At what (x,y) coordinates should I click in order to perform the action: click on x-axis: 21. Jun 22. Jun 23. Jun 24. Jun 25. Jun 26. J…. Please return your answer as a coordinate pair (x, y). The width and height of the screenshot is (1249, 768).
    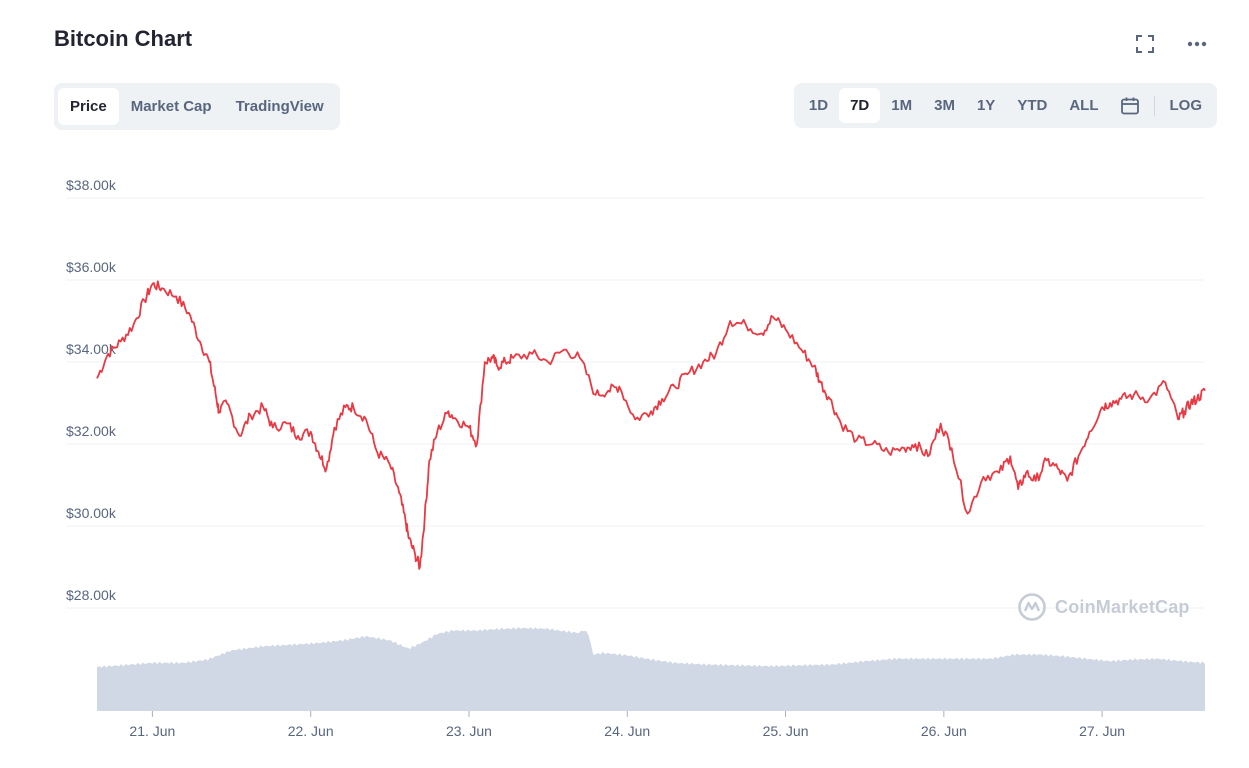
    Looking at the image, I should click on (627, 725).